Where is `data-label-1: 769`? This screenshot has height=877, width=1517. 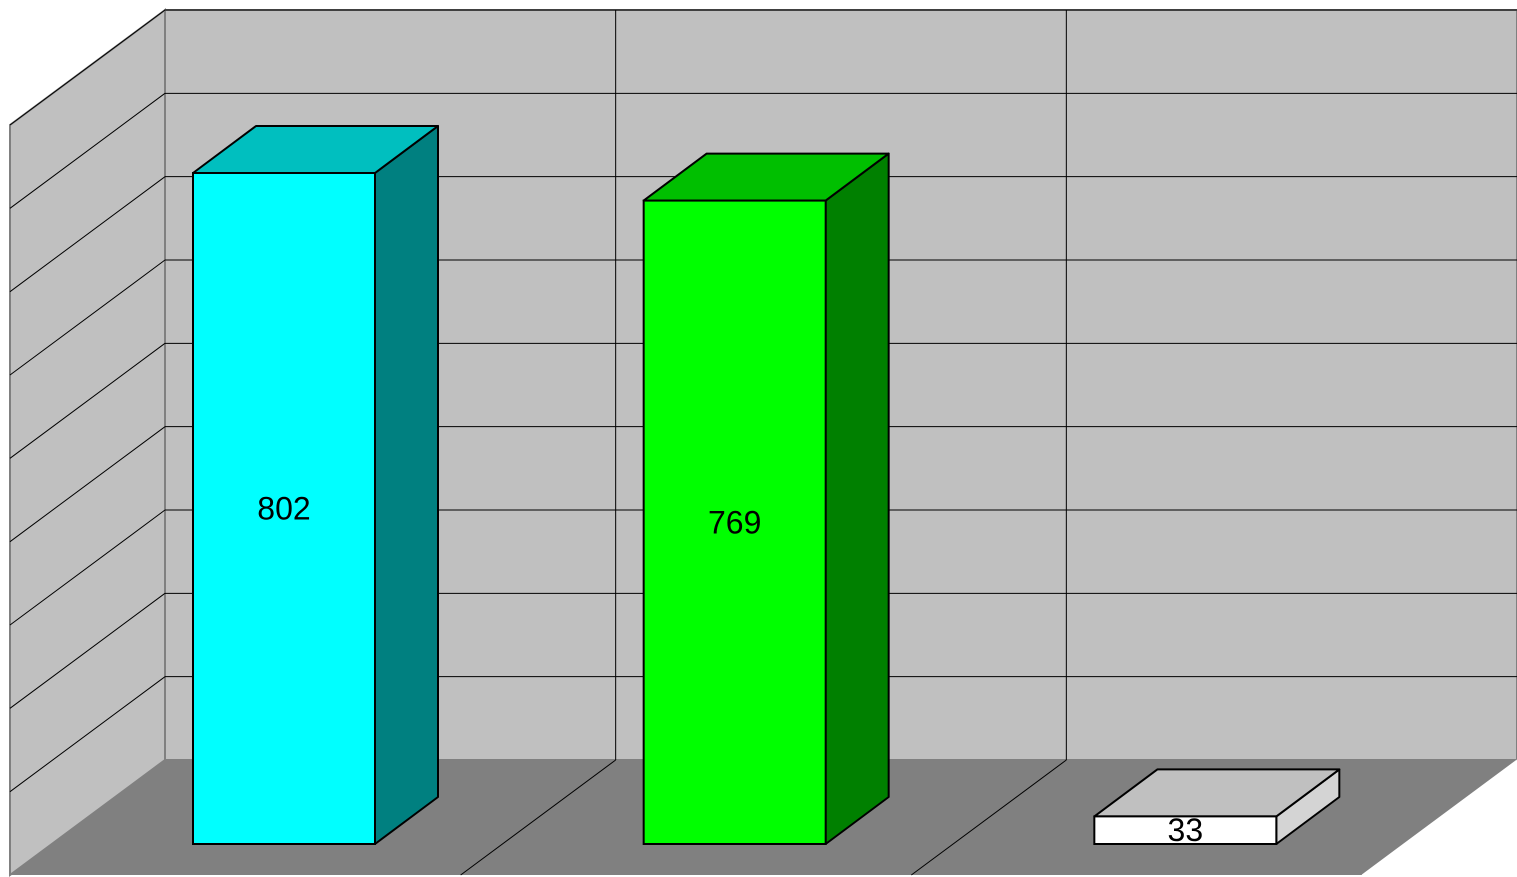 data-label-1: 769 is located at coordinates (734, 522).